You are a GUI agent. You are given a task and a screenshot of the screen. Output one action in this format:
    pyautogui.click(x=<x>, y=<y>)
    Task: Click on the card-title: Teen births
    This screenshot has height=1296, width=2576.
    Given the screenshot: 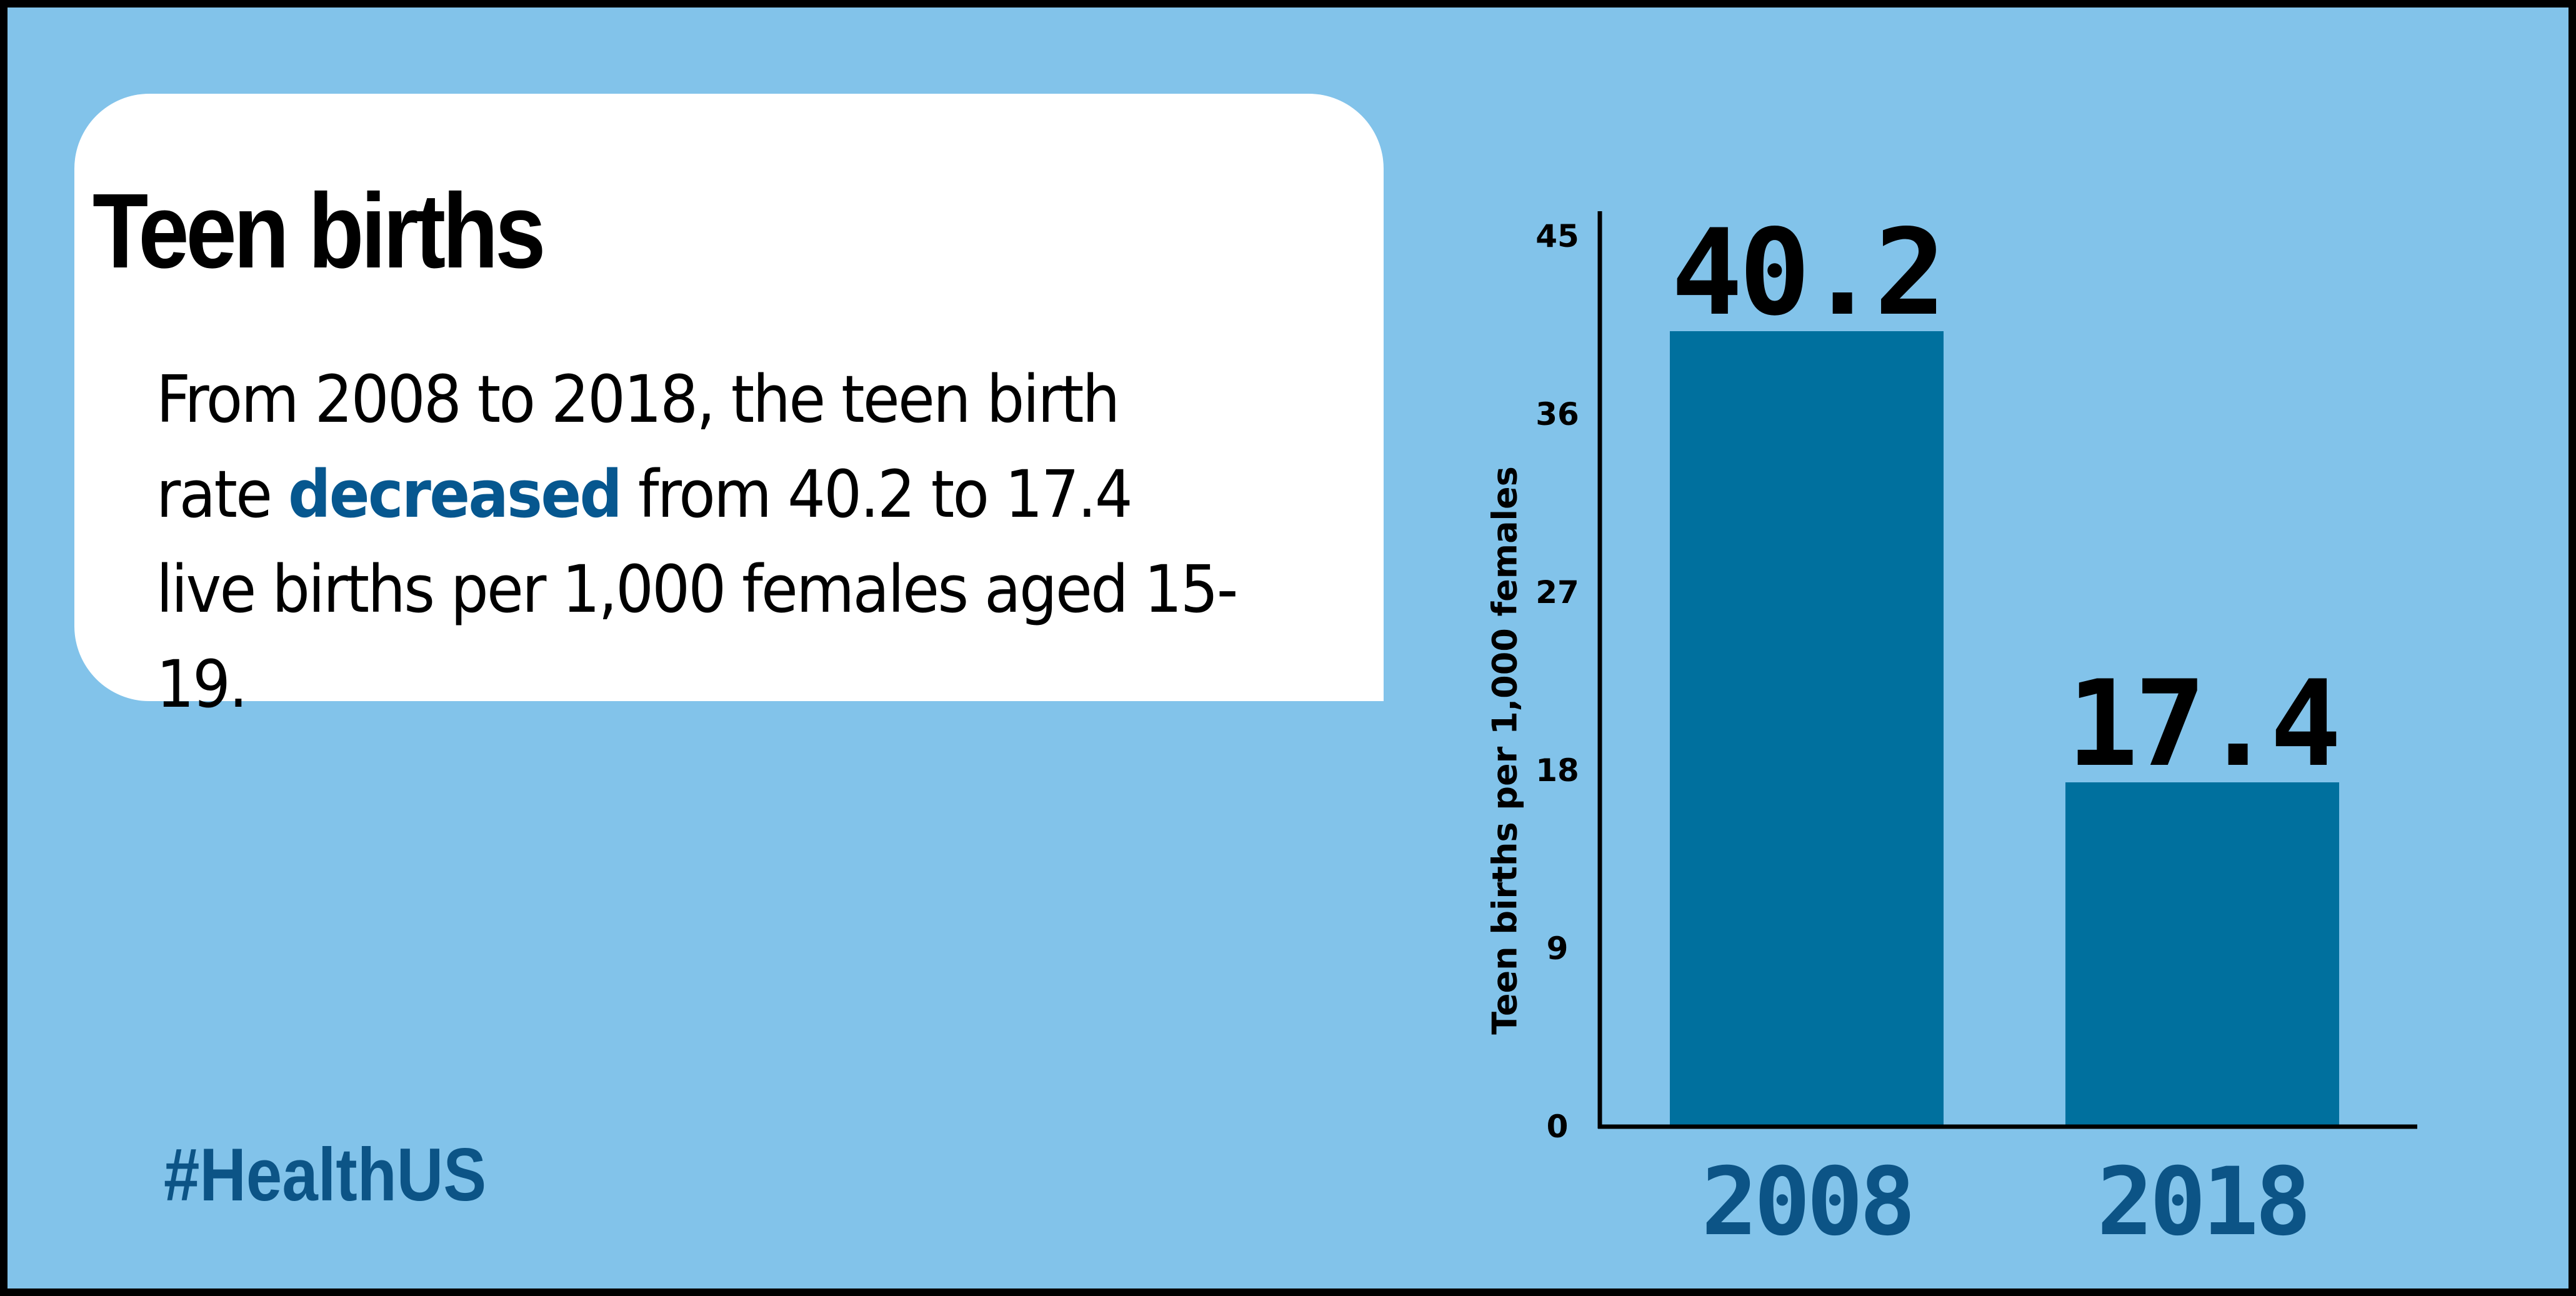 What is the action you would take?
    pyautogui.click(x=319, y=231)
    